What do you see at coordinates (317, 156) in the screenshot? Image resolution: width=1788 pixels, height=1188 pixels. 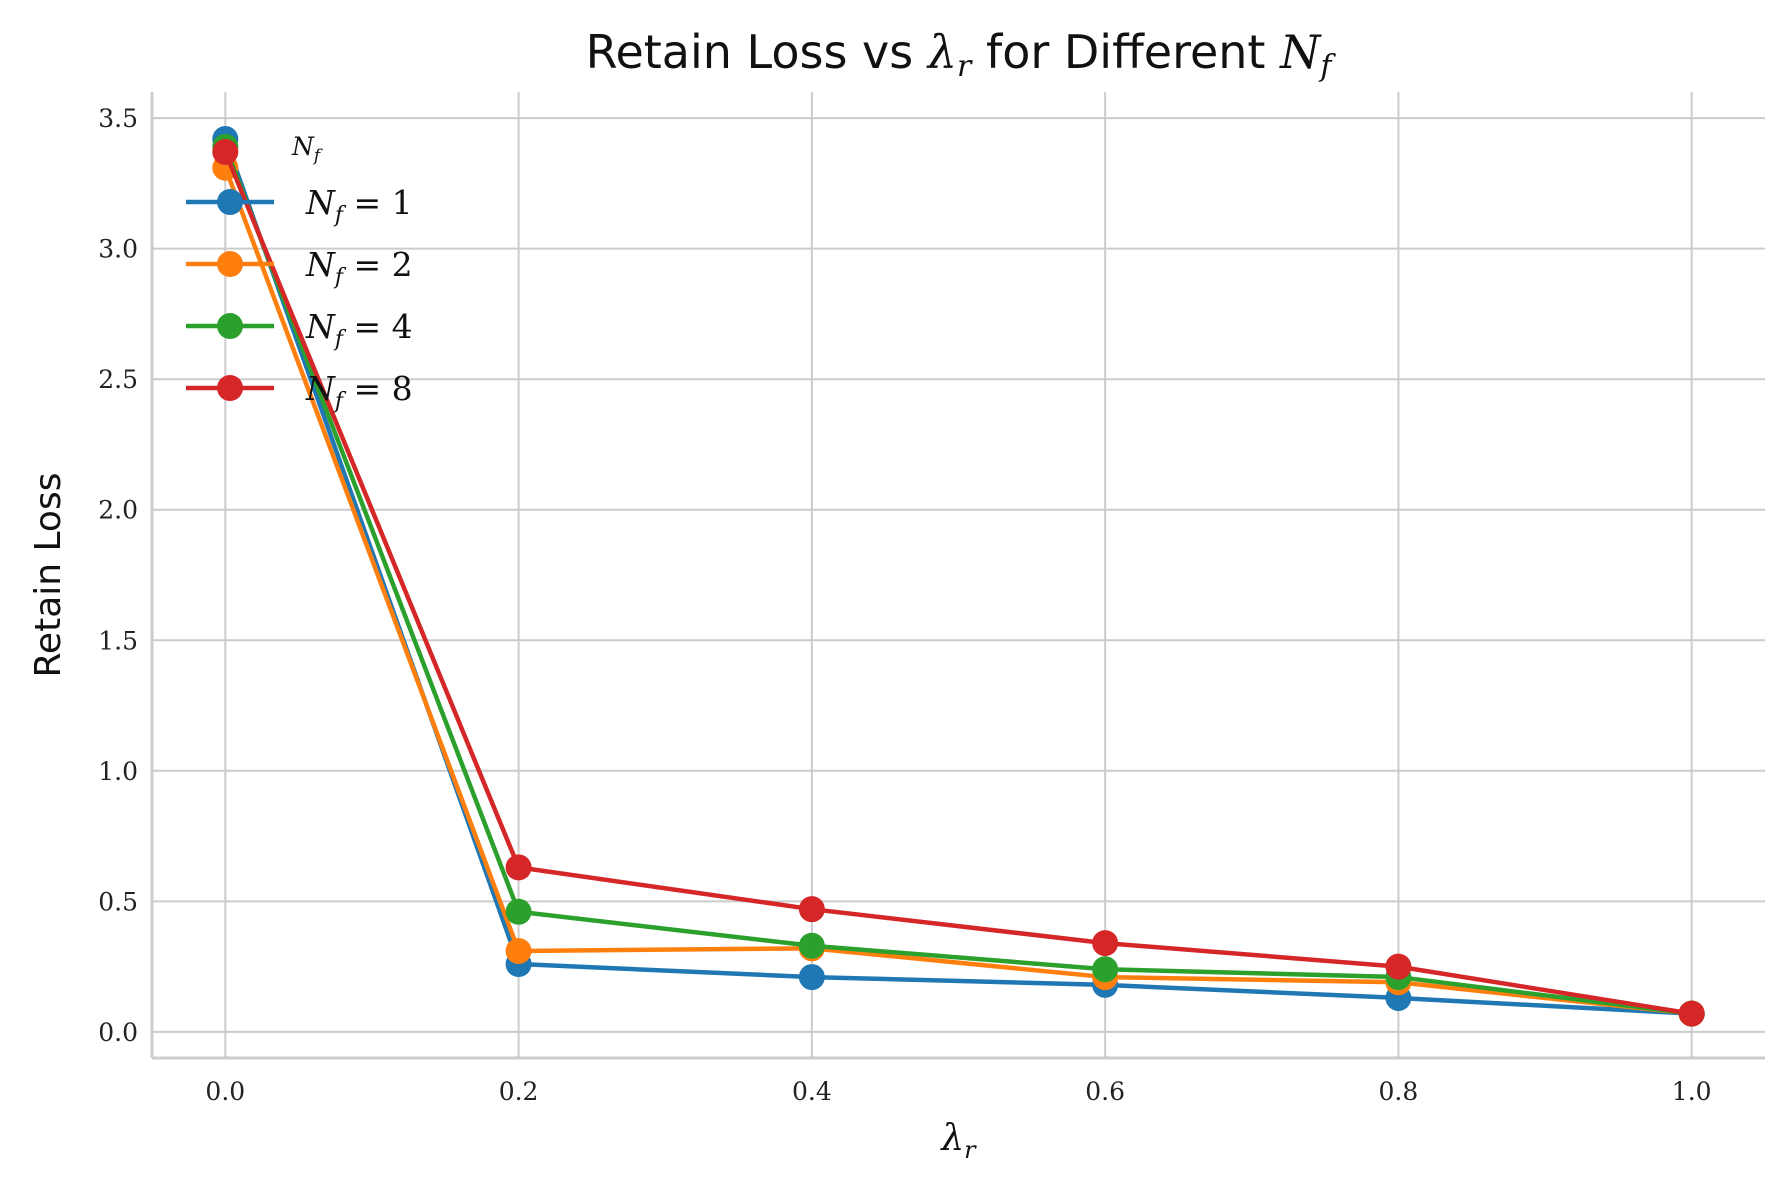 I see `legend-title-sub: f` at bounding box center [317, 156].